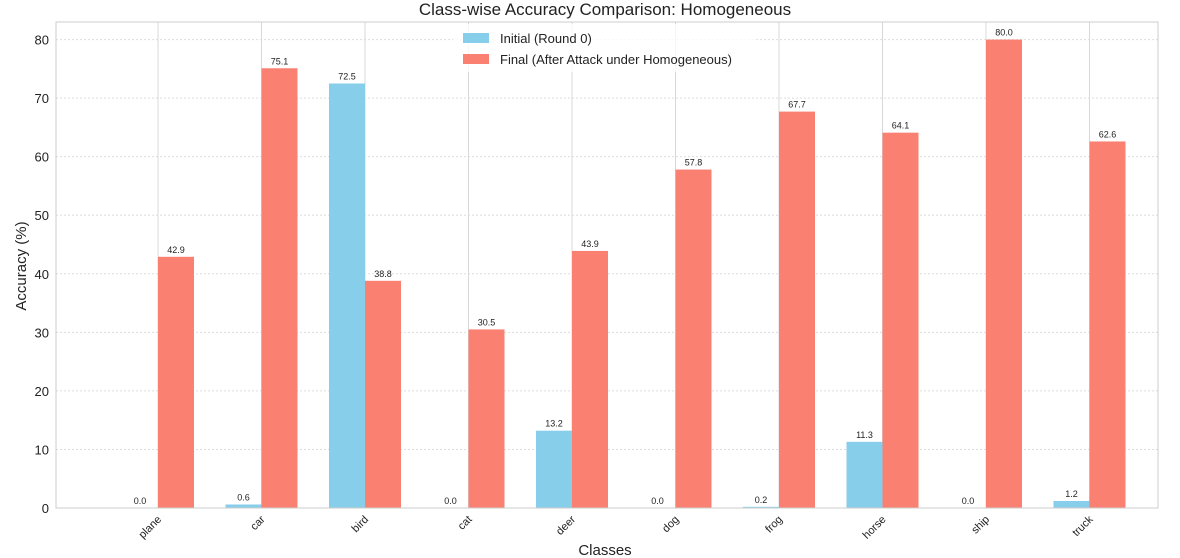 The width and height of the screenshot is (1180, 558). I want to click on y-tick-label: 30, so click(42, 332).